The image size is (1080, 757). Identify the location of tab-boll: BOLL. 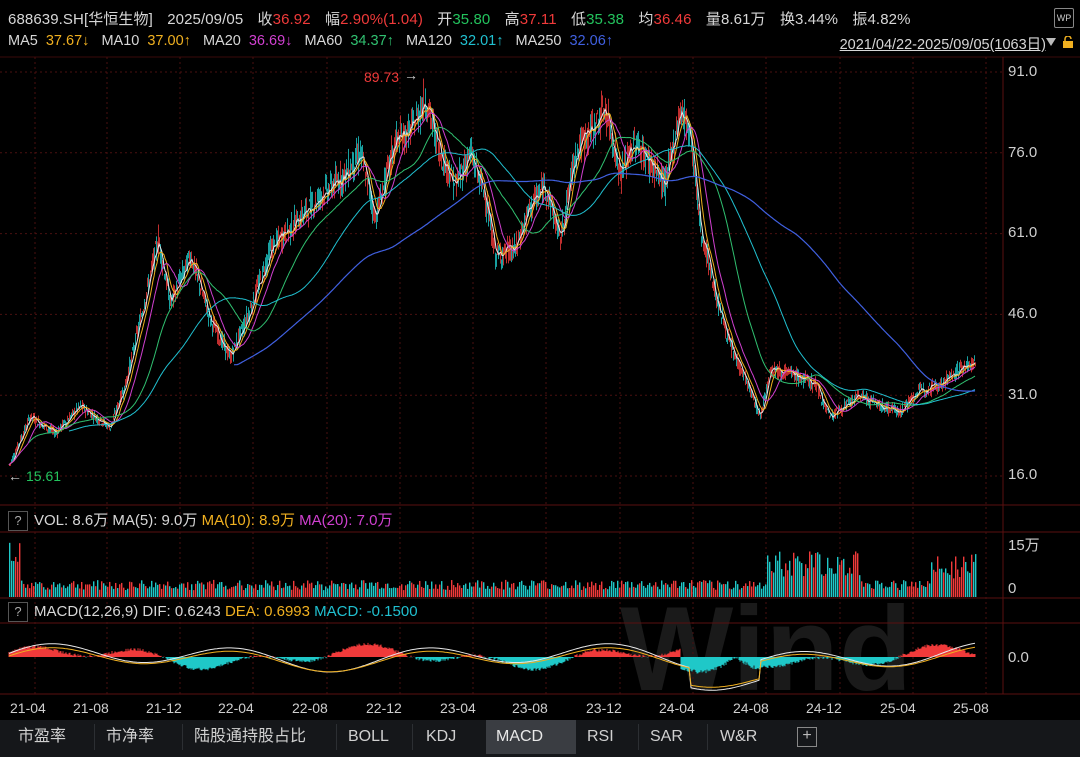
(368, 736).